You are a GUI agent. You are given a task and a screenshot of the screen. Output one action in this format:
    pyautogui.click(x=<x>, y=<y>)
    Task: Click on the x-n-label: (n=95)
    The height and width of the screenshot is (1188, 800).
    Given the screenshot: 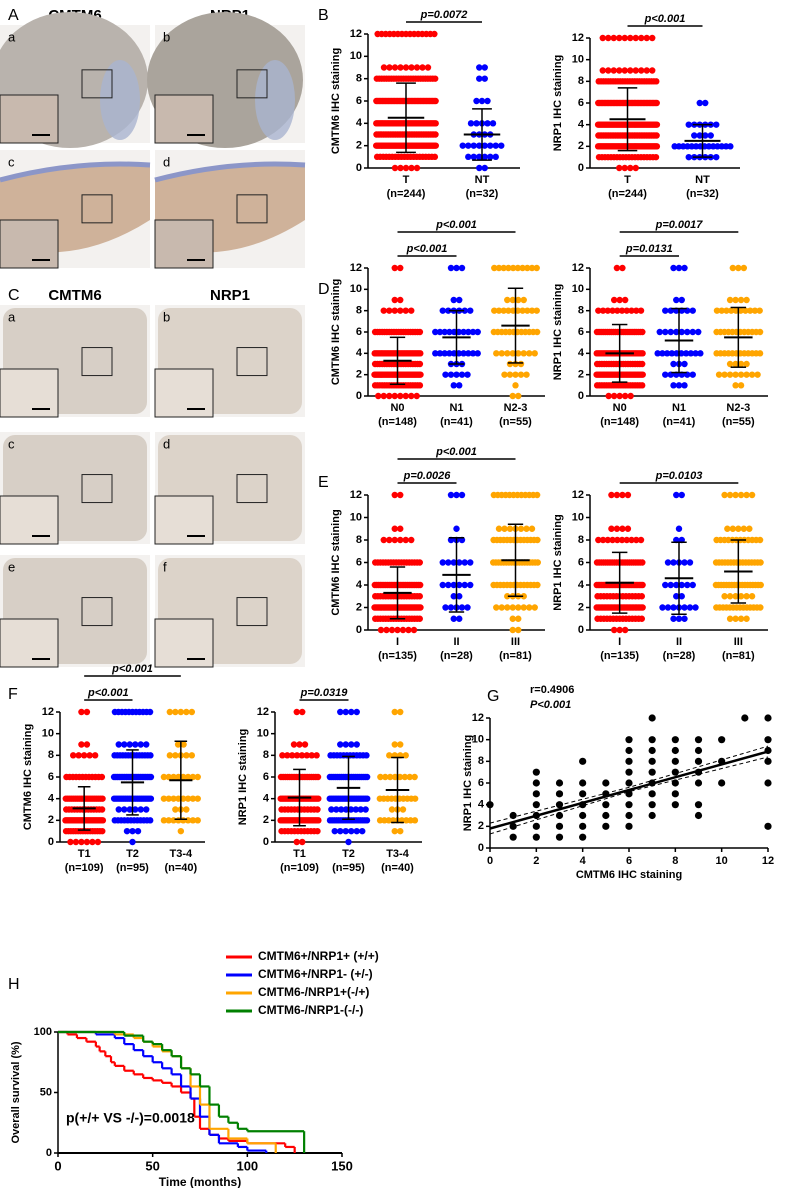 What is the action you would take?
    pyautogui.click(x=132, y=868)
    